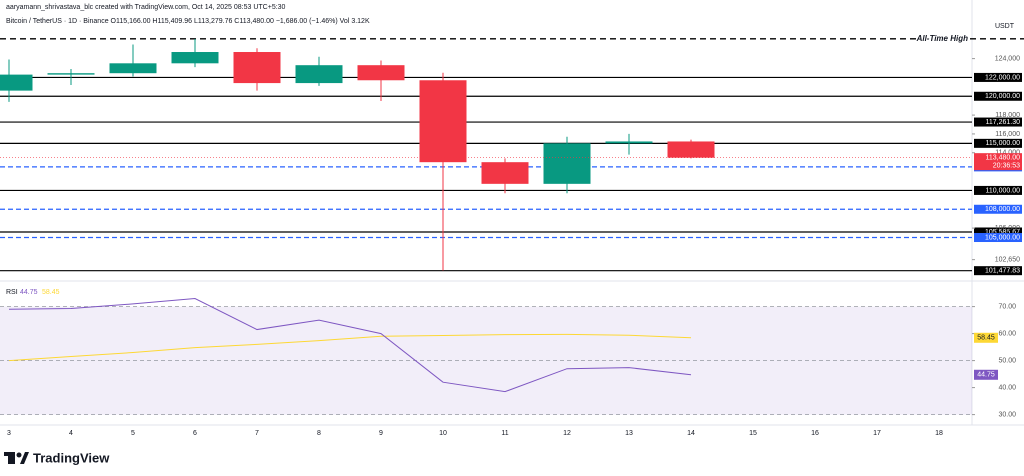 The image size is (1024, 476). What do you see at coordinates (1005, 26) in the screenshot?
I see `currency-label: USDT` at bounding box center [1005, 26].